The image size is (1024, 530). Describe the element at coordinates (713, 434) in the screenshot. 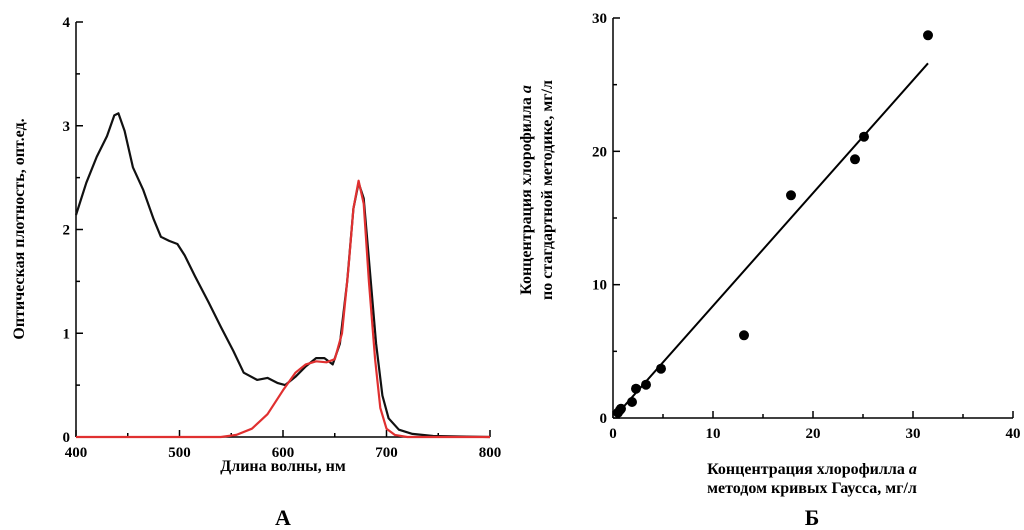

I see `correlation-x-tick-label: 10` at that location.